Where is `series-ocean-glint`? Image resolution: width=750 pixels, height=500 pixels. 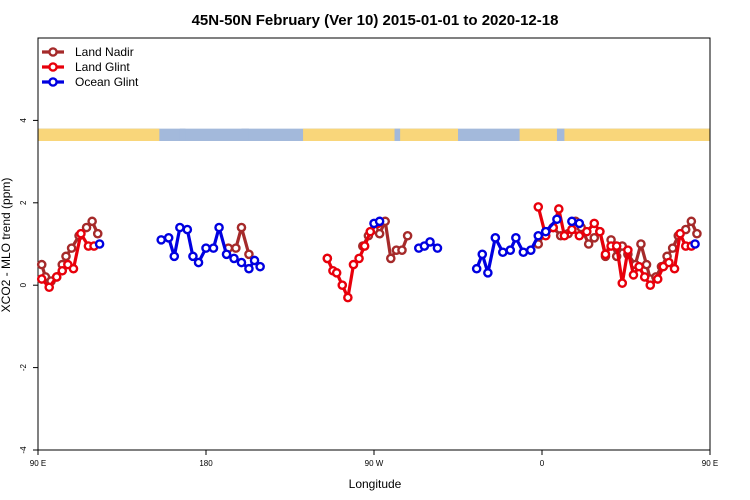
series-ocean-glint is located at coordinates (397, 246).